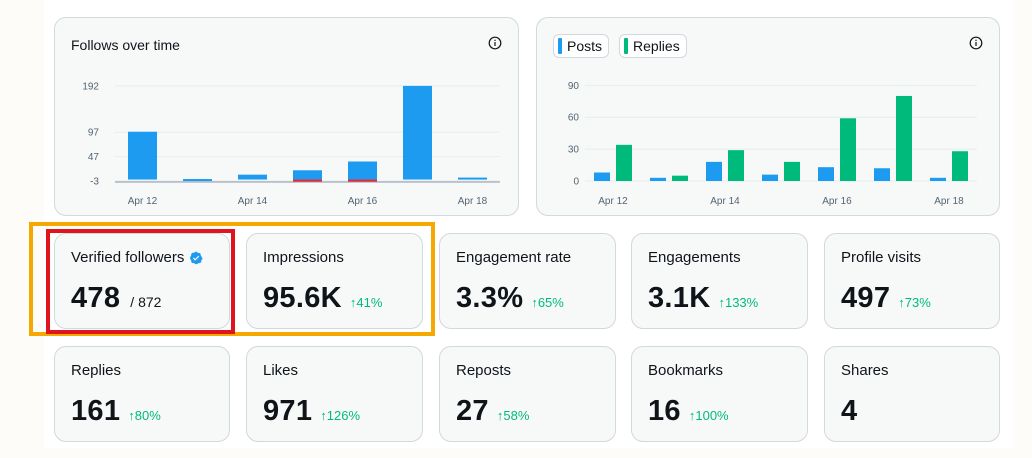 This screenshot has height=458, width=1032. I want to click on legend-posts: Posts, so click(581, 46).